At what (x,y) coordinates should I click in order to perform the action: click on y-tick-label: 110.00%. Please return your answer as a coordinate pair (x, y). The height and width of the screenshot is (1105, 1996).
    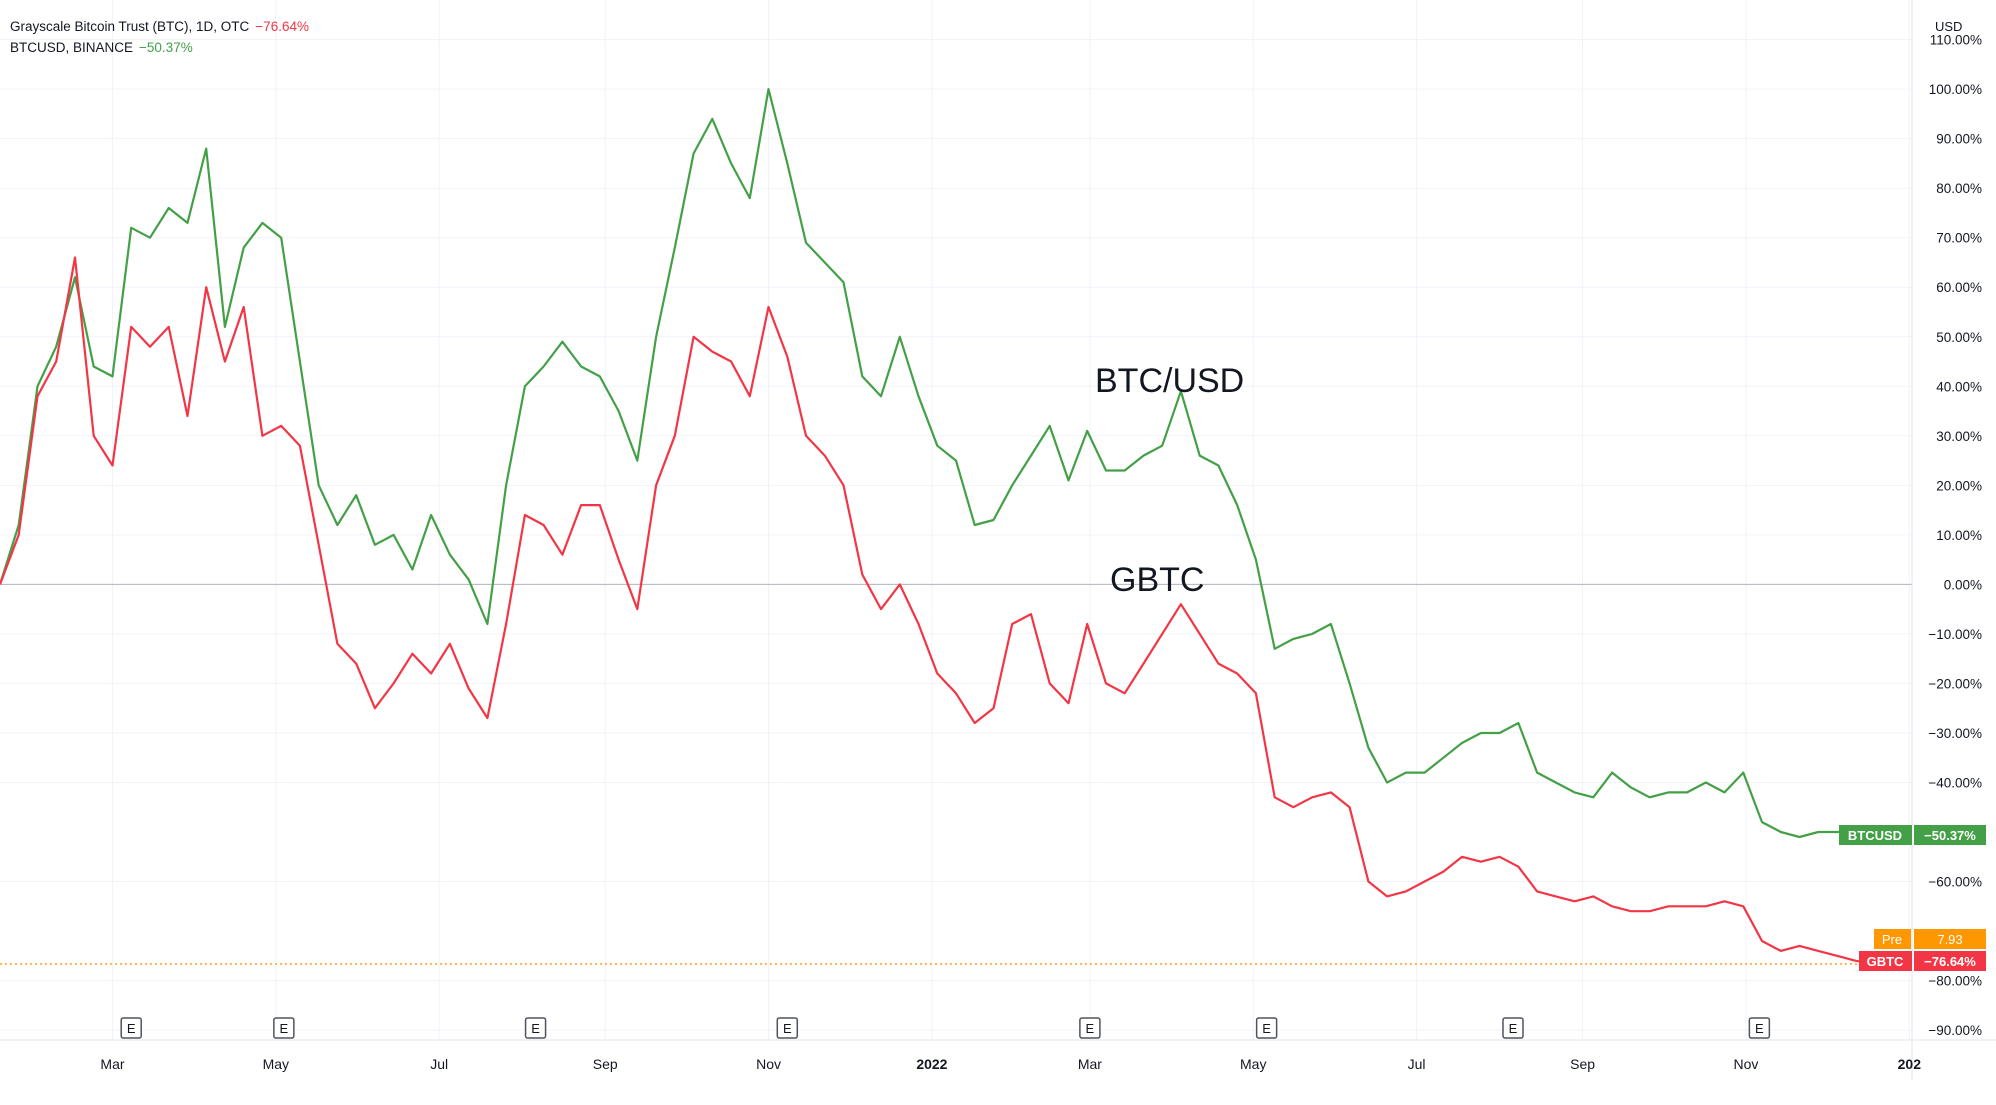
    Looking at the image, I should click on (1956, 40).